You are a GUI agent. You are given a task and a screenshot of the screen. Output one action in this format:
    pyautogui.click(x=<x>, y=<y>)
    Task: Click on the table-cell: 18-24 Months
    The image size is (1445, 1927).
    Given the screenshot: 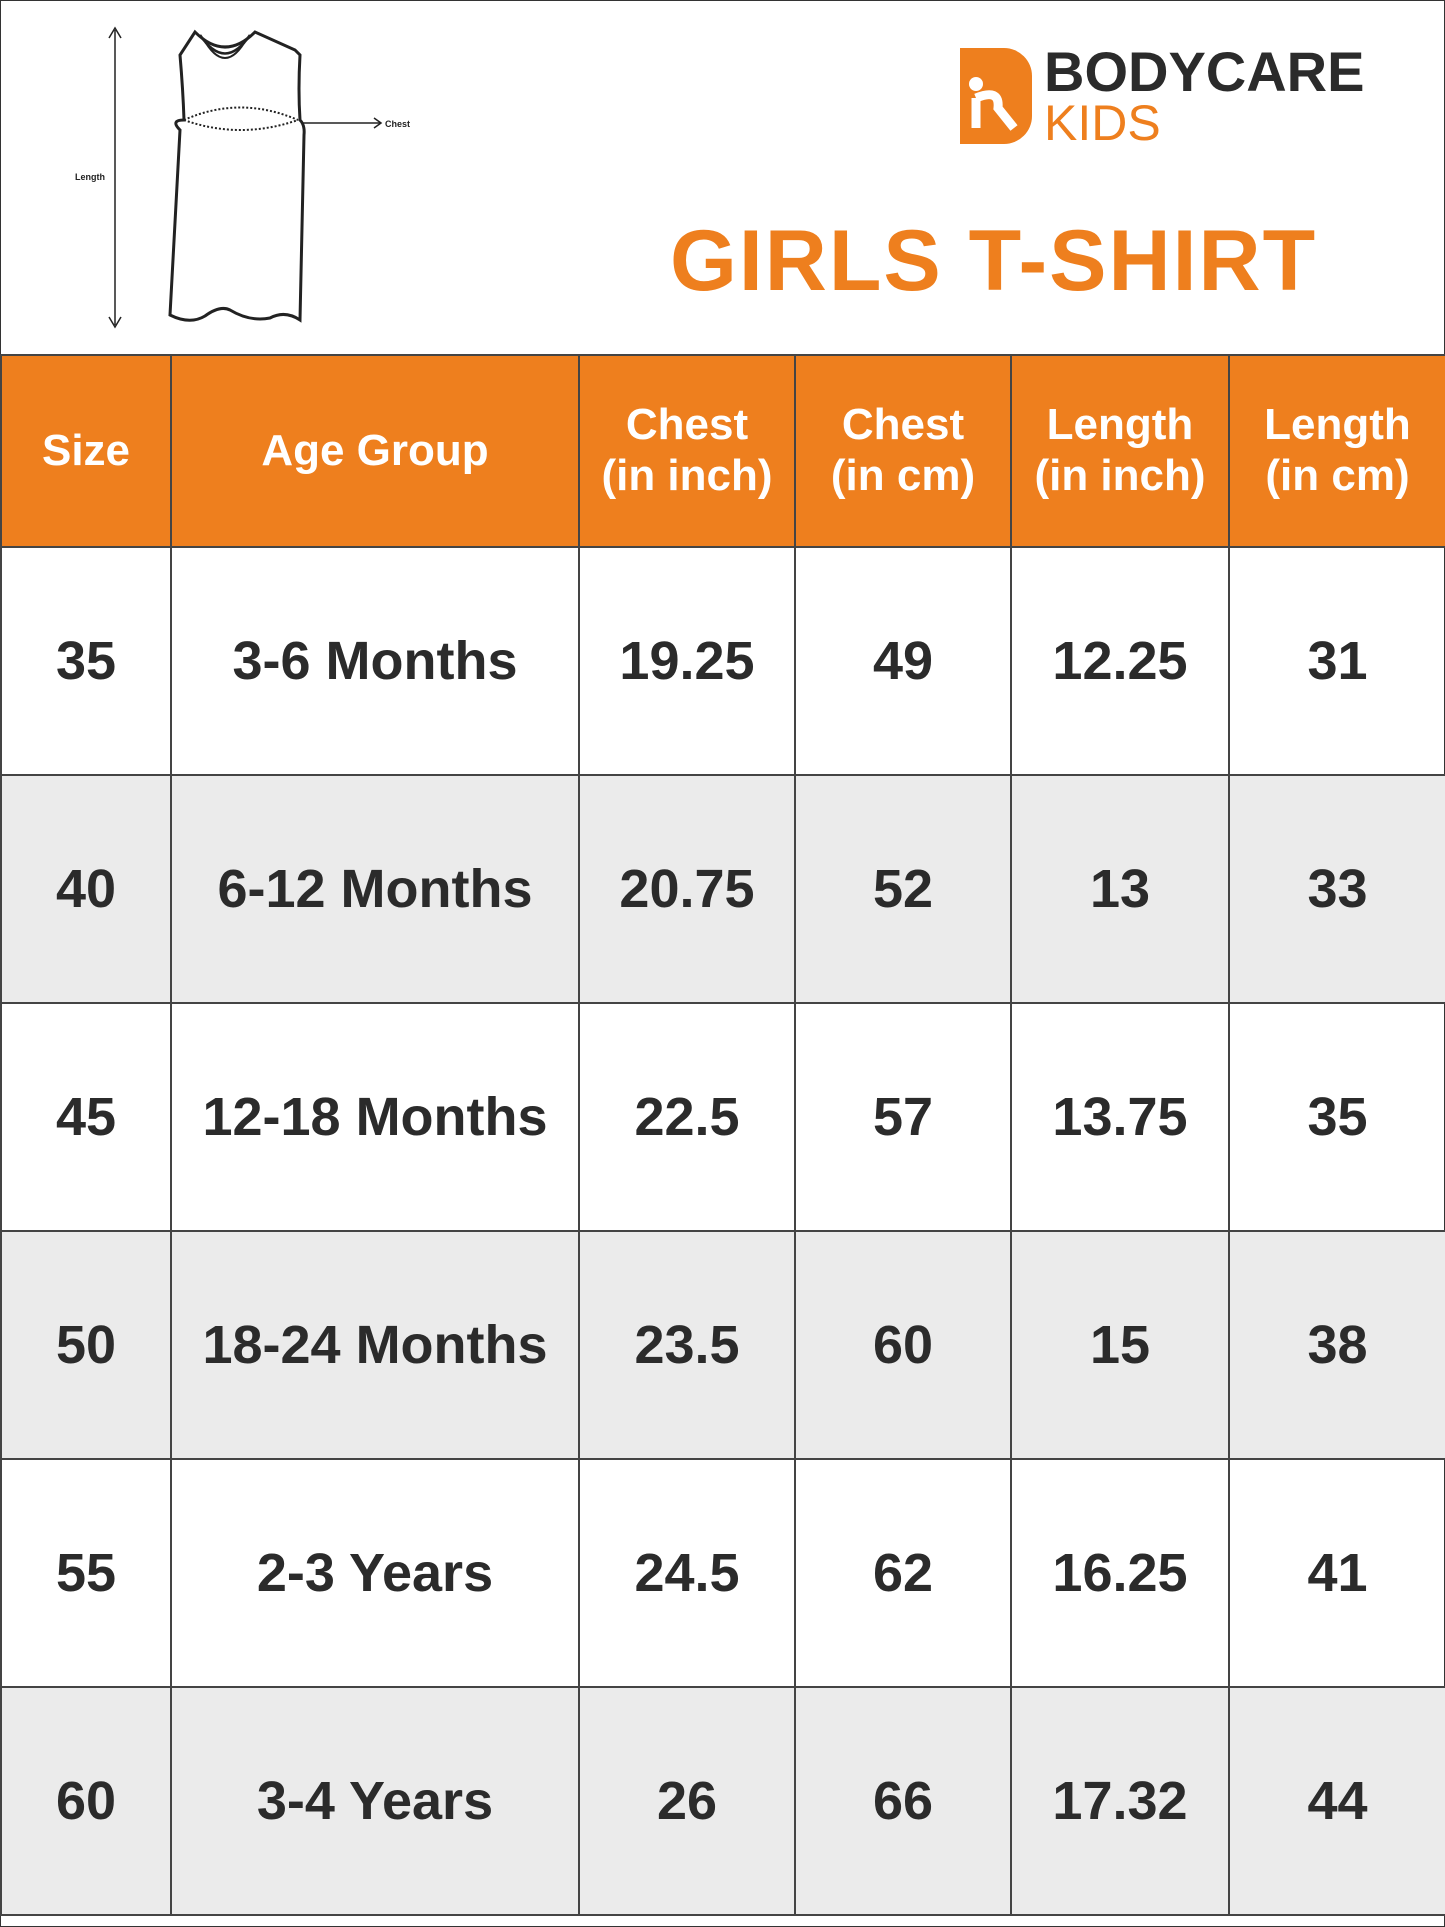 What is the action you would take?
    pyautogui.click(x=375, y=1345)
    